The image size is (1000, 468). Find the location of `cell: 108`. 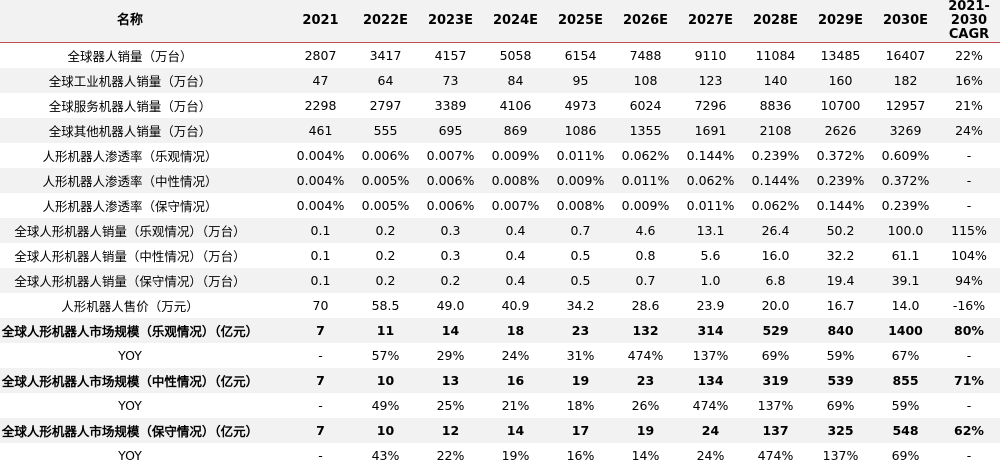

cell: 108 is located at coordinates (645, 80).